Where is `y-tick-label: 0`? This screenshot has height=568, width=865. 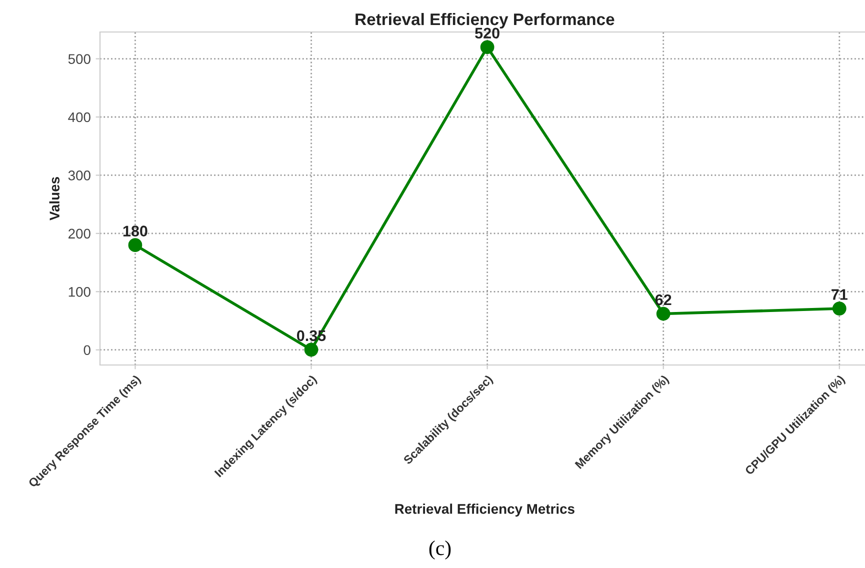
y-tick-label: 0 is located at coordinates (87, 350).